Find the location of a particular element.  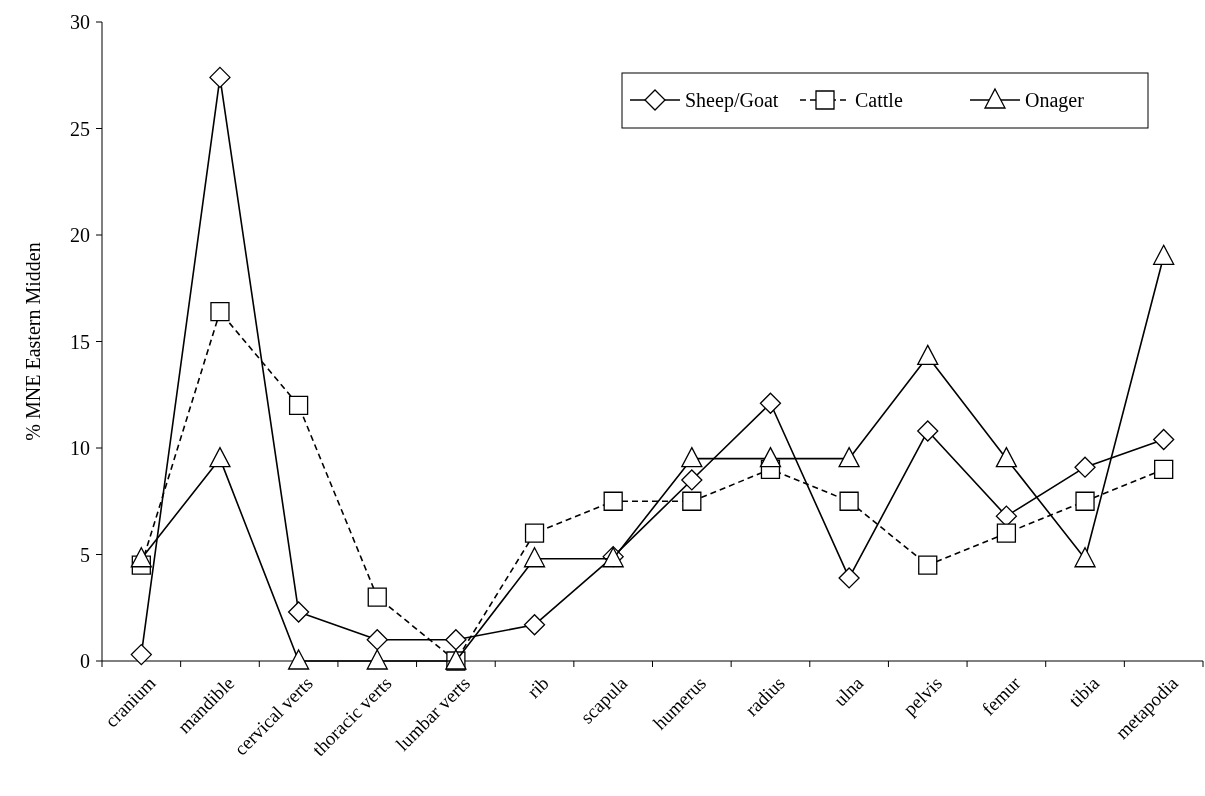

legend-label: Cattle is located at coordinates (879, 100).